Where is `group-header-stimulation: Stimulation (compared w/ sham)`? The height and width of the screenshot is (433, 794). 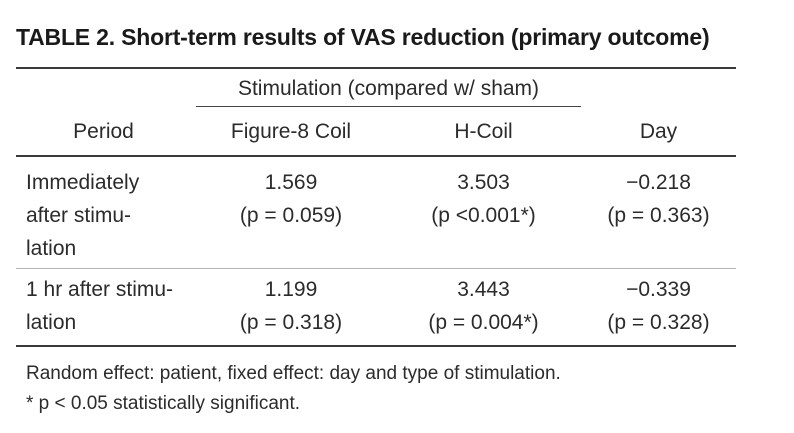
group-header-stimulation: Stimulation (compared w/ sham) is located at coordinates (388, 88).